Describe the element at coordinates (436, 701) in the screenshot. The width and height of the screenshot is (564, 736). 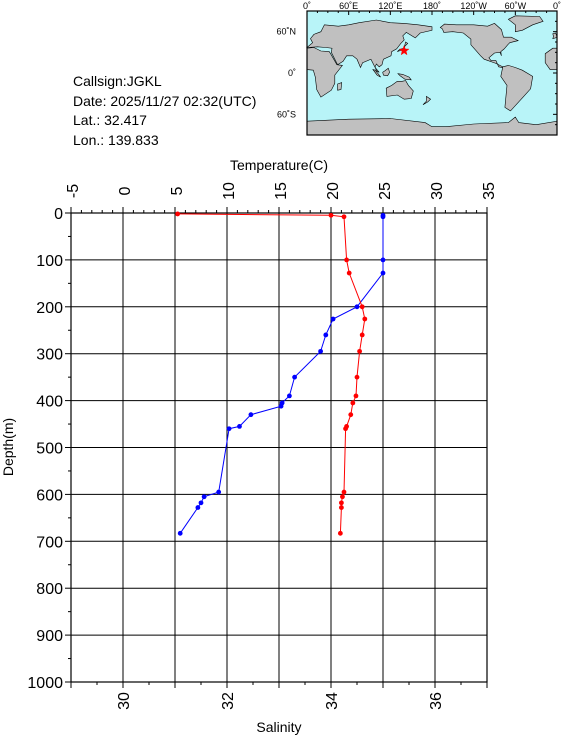
I see `salinity-tick-label: 36` at that location.